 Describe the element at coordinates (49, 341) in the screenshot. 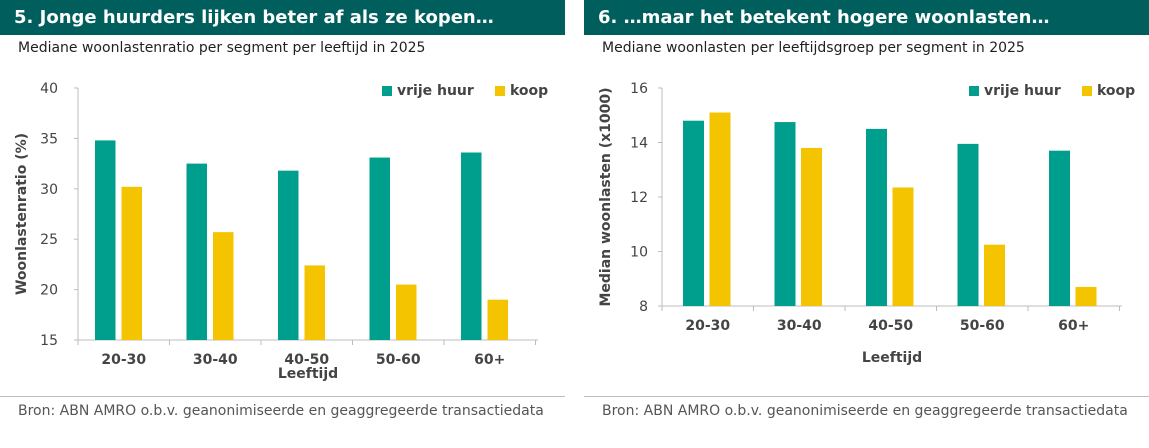

I see `y-tick-label: 15` at that location.